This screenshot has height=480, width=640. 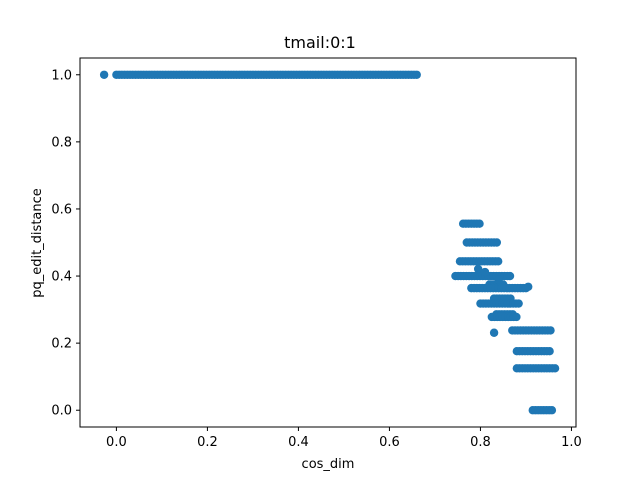 What do you see at coordinates (344, 438) in the screenshot?
I see `x-axis: 0.0 0.2 0.4 0.6 0.8 1.0` at bounding box center [344, 438].